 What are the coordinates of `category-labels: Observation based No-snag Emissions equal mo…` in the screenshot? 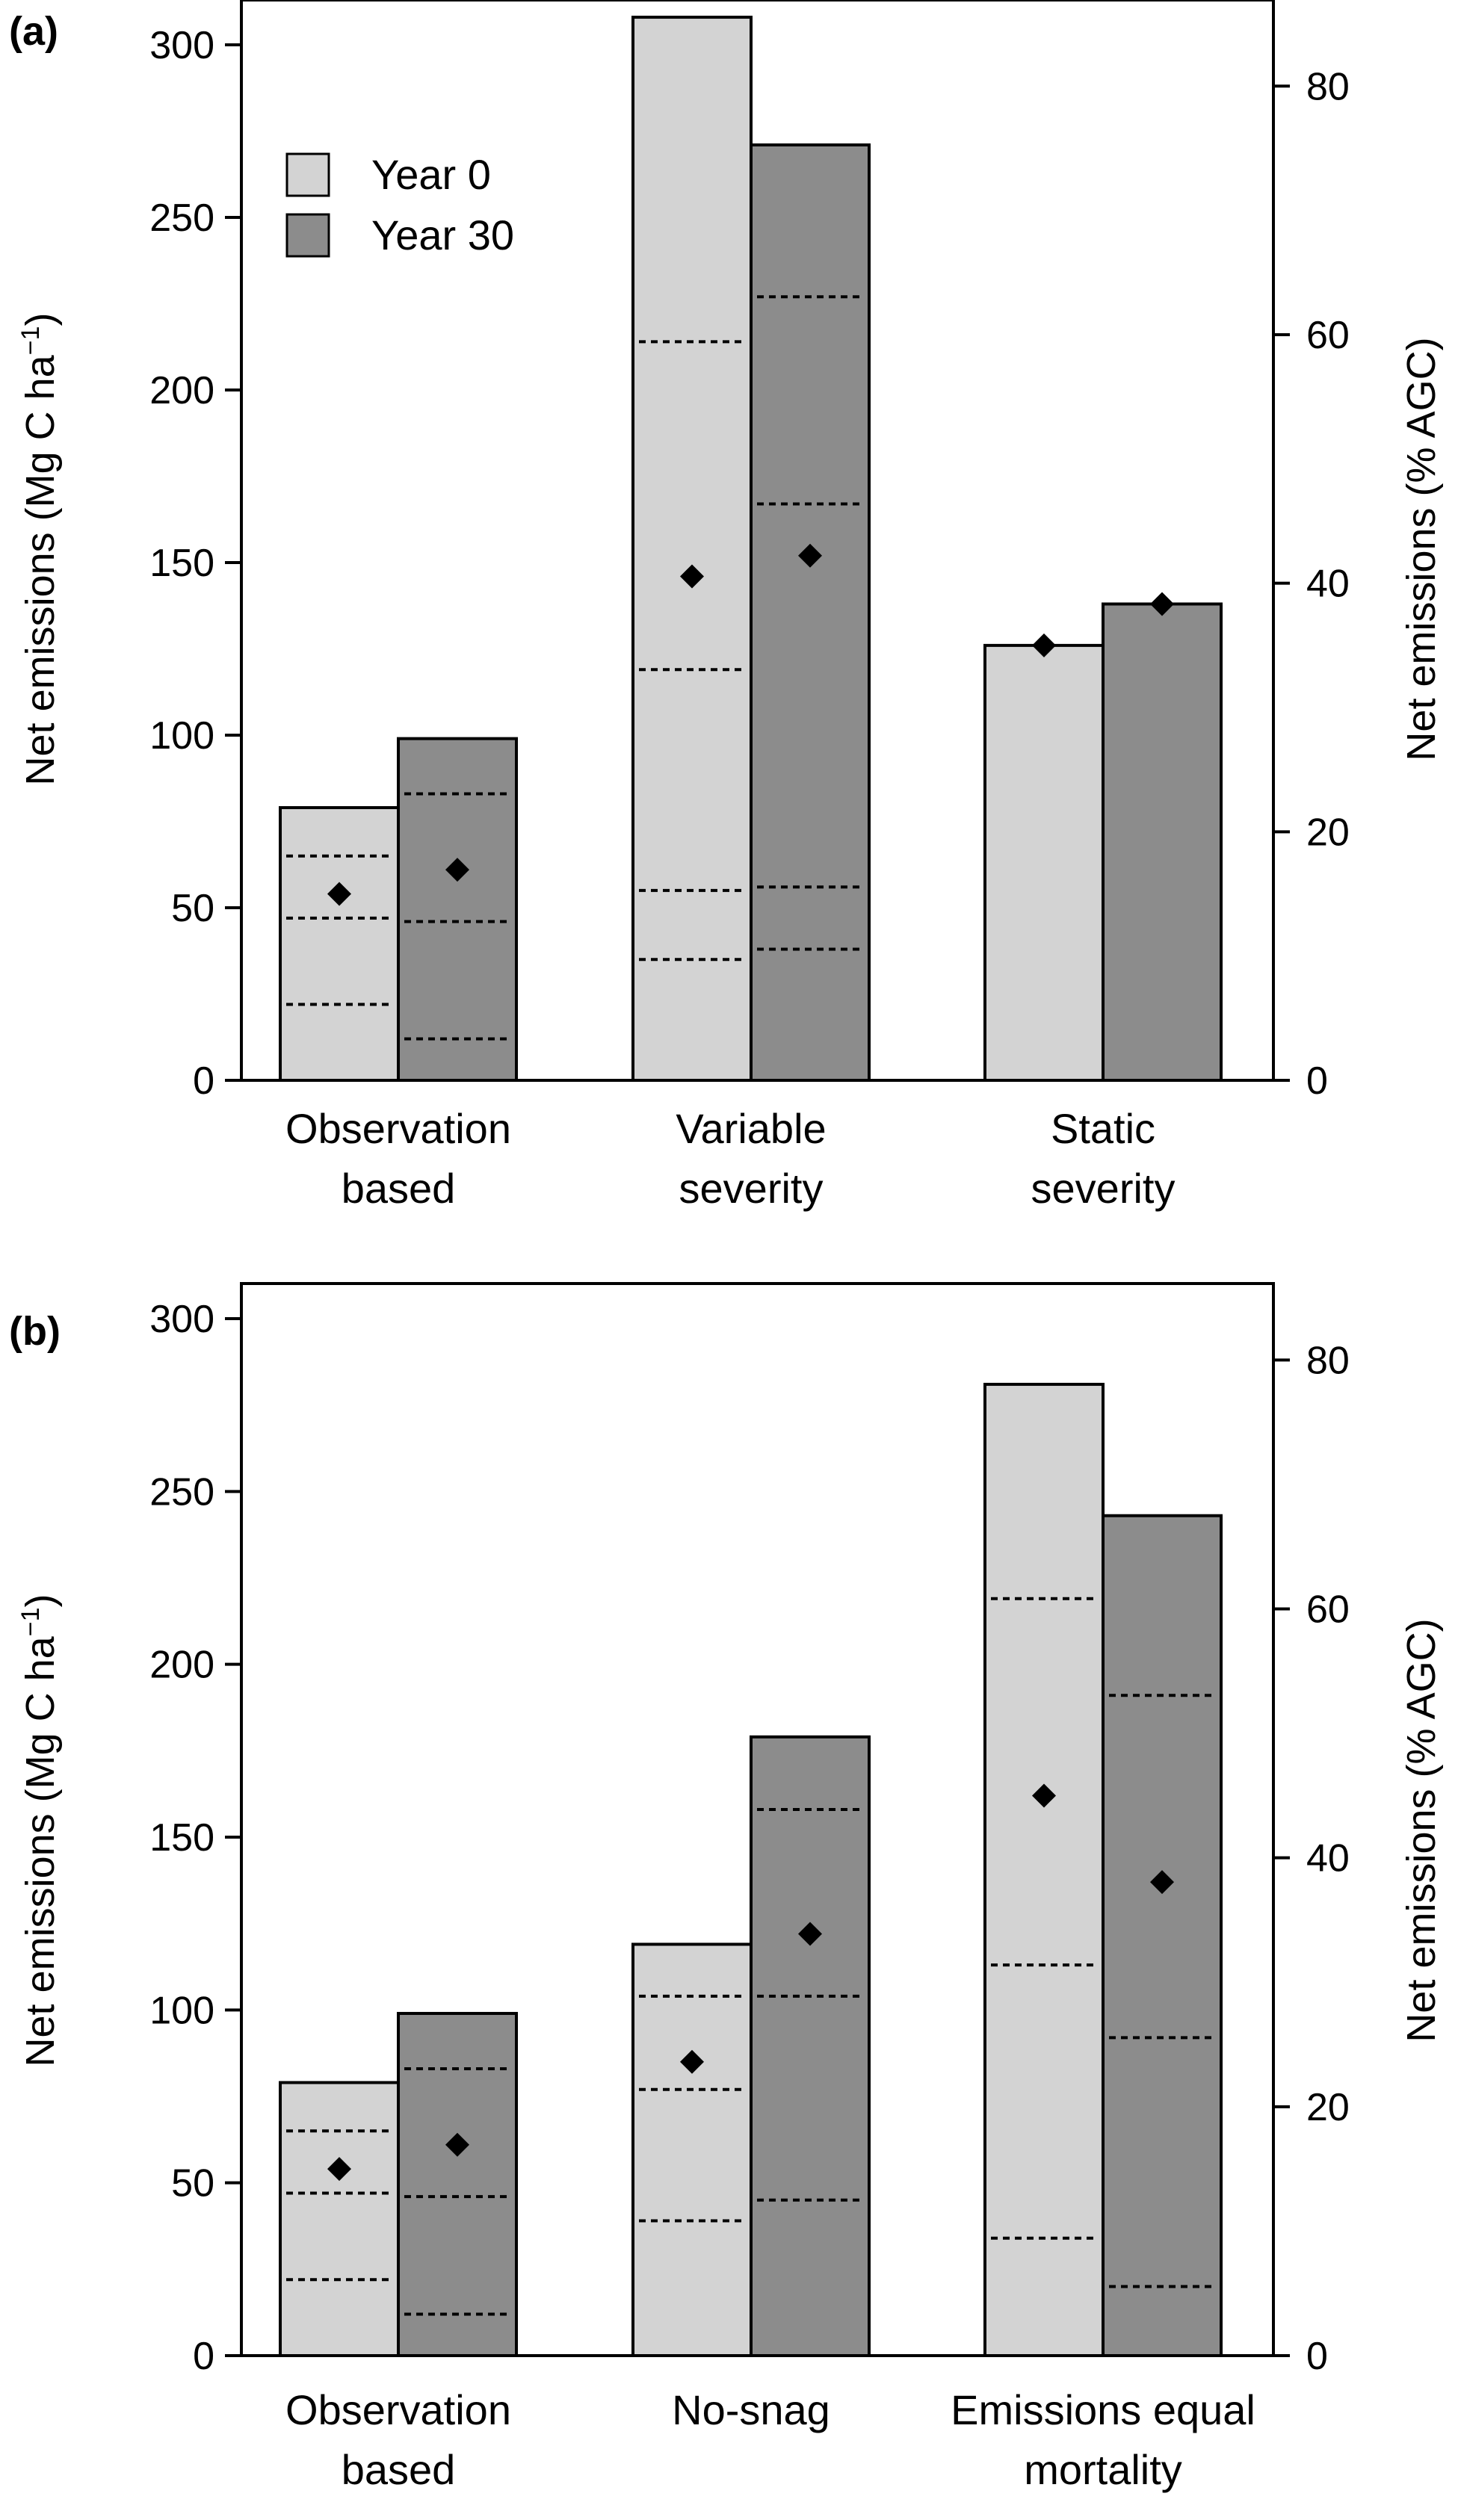 It's located at (770, 2439).